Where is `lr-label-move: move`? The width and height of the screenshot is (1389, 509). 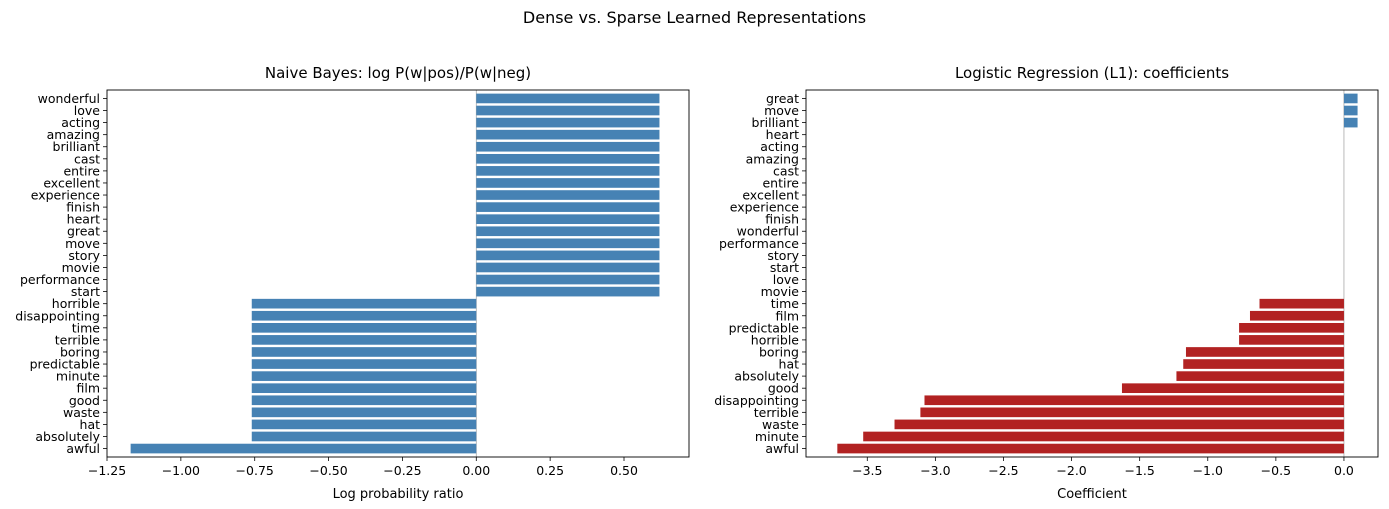
lr-label-move: move is located at coordinates (781, 110).